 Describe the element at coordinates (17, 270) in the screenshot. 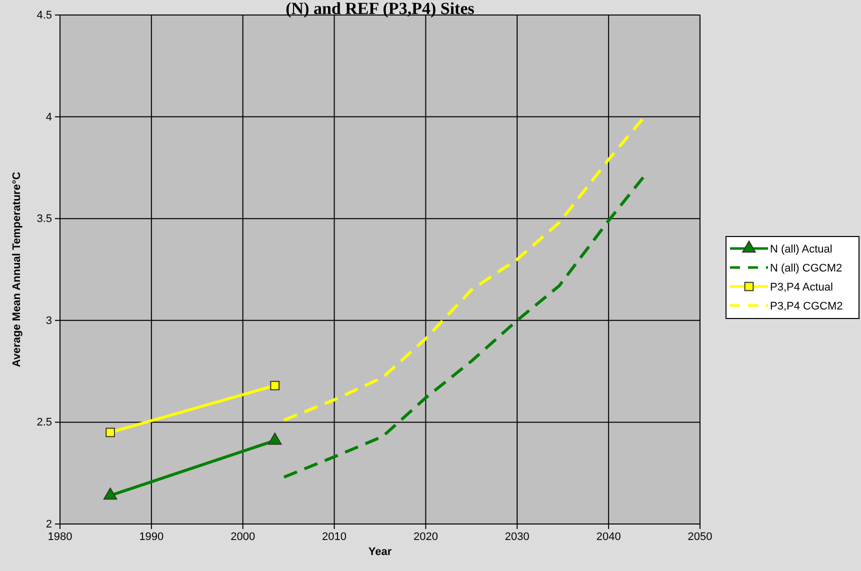

I see `y-axis-title: Average Mean Annual Temperature°C` at that location.